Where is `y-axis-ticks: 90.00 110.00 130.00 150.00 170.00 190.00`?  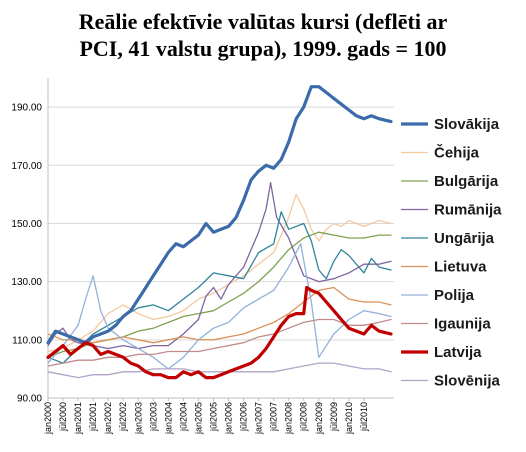
y-axis-ticks: 90.00 110.00 130.00 150.00 170.00 190.00 is located at coordinates (26, 254).